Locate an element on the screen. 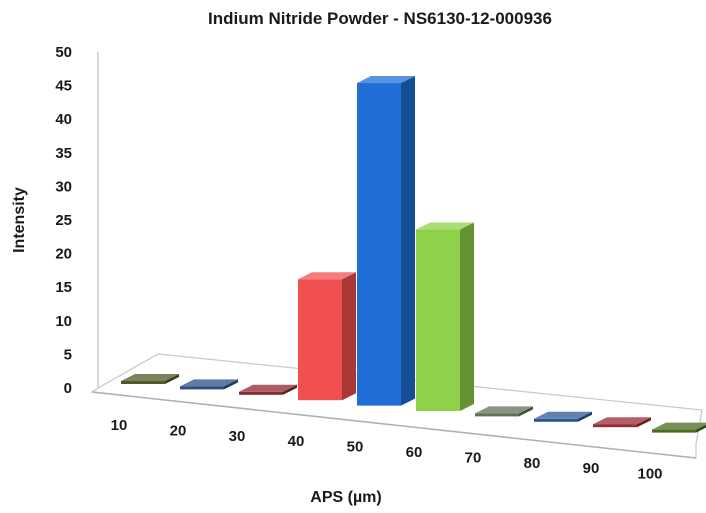  x-tick-label: 70 is located at coordinates (473, 457).